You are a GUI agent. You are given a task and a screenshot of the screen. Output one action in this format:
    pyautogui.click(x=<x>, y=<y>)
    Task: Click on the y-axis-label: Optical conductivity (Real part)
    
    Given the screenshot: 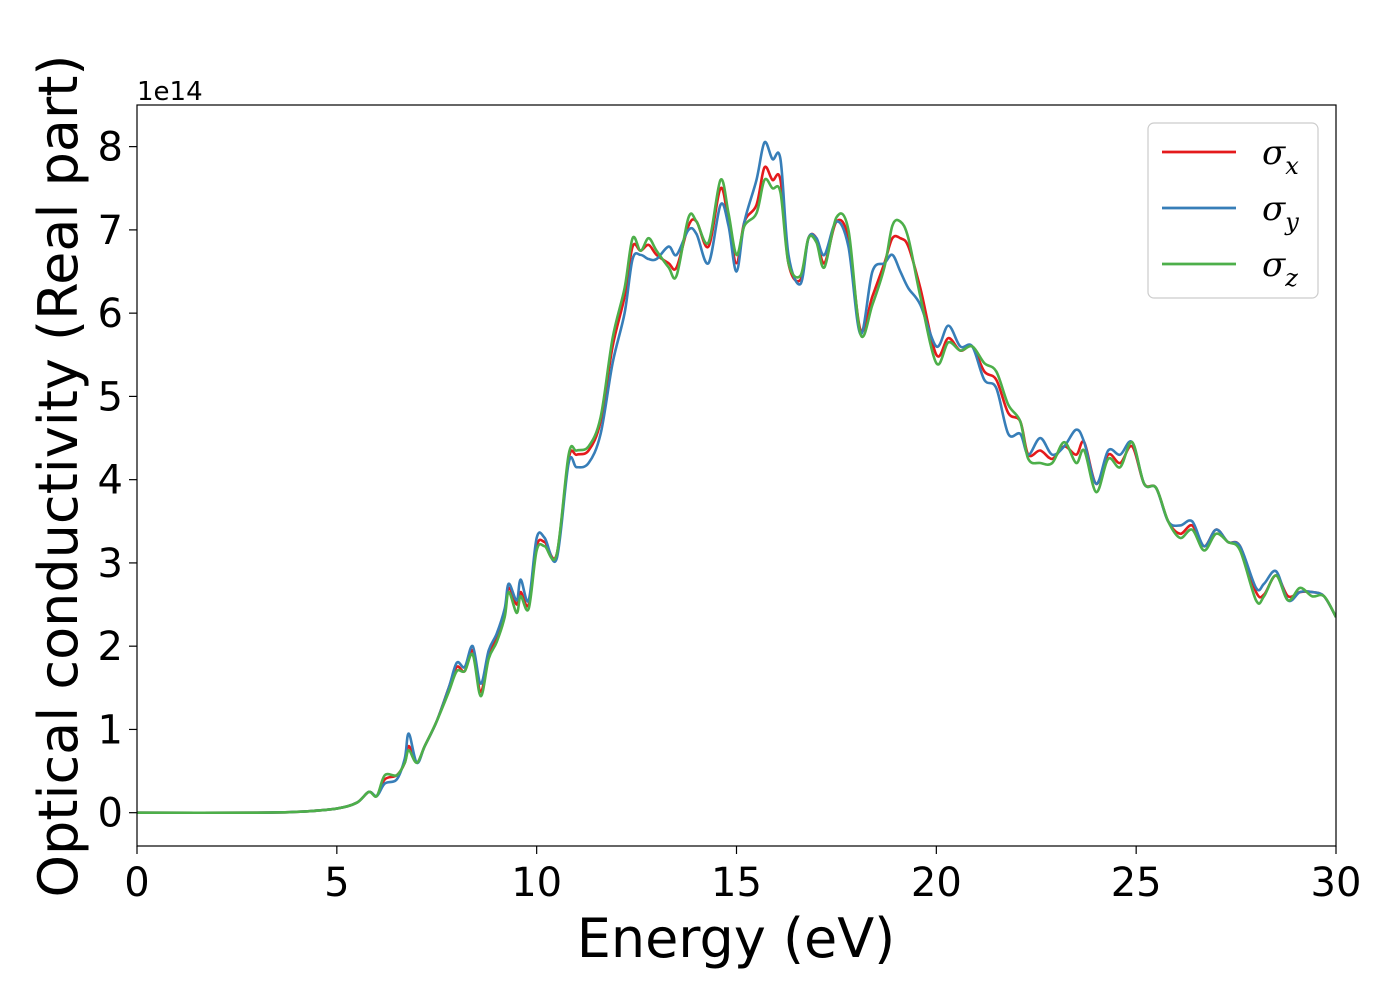 What is the action you would take?
    pyautogui.click(x=58, y=476)
    